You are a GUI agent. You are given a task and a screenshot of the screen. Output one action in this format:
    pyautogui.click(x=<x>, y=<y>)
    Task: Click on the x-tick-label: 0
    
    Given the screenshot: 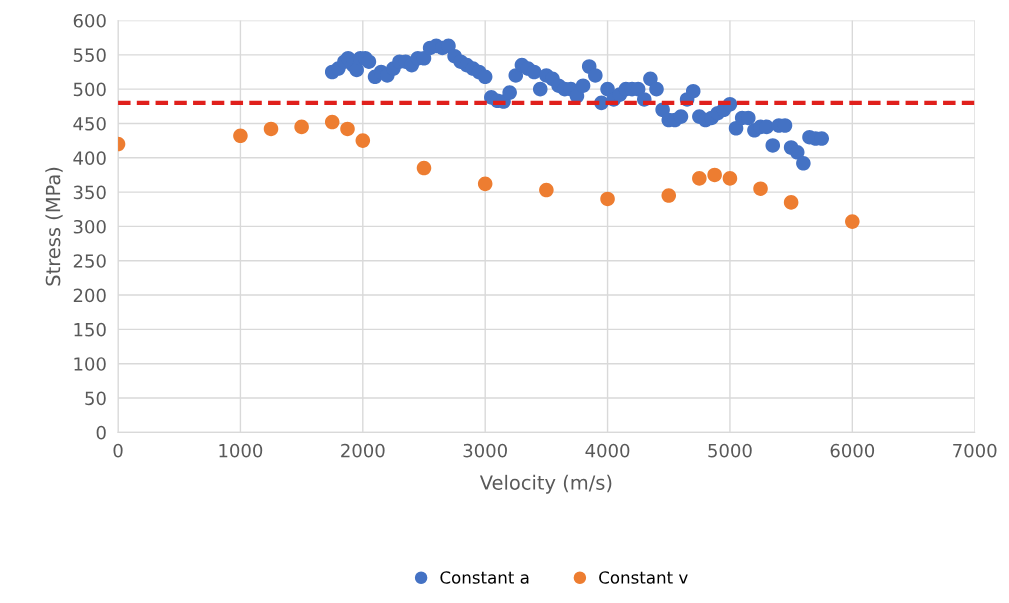 What is the action you would take?
    pyautogui.click(x=118, y=450)
    